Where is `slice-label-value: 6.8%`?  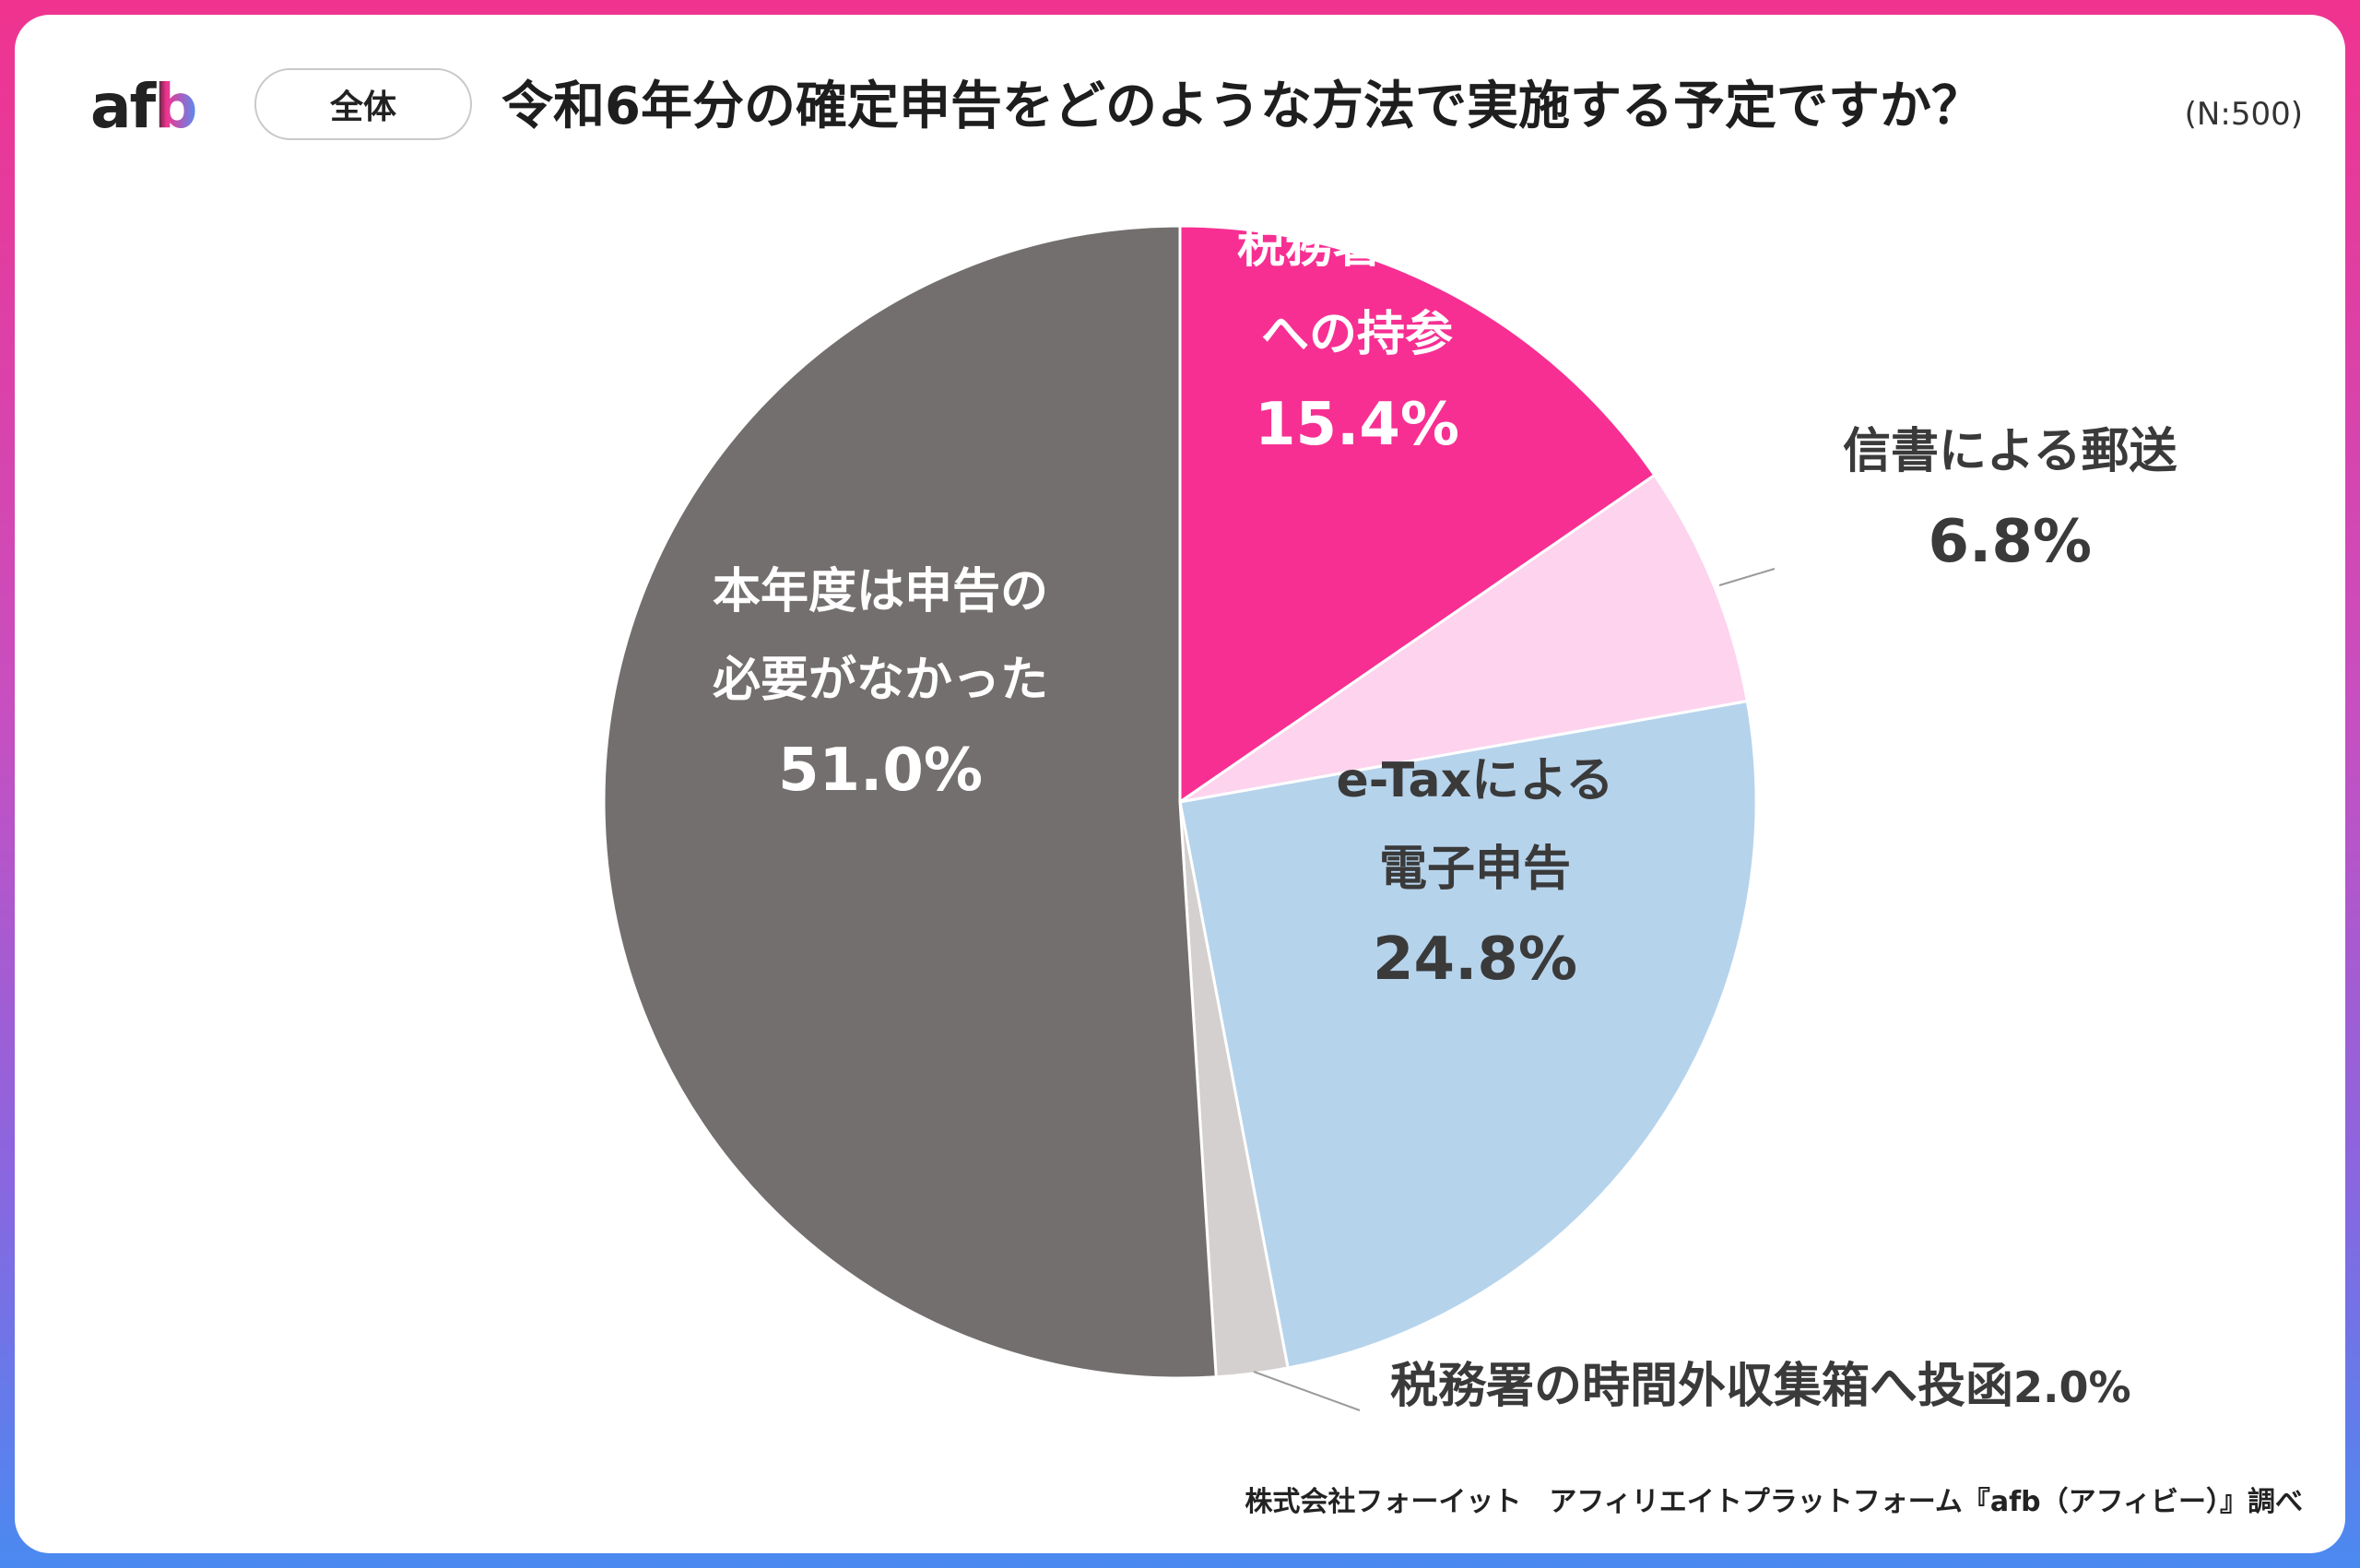
slice-label-value: 6.8% is located at coordinates (2010, 542).